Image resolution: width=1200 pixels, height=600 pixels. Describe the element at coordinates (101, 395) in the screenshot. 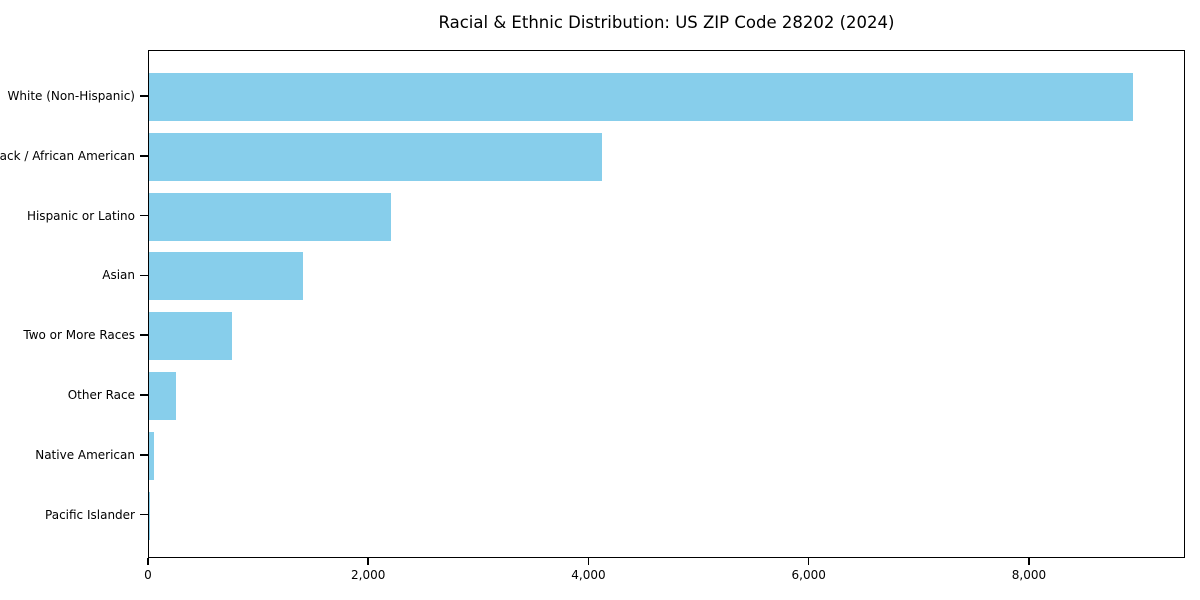

I see `y-tick-label-other-race: Other Race` at that location.